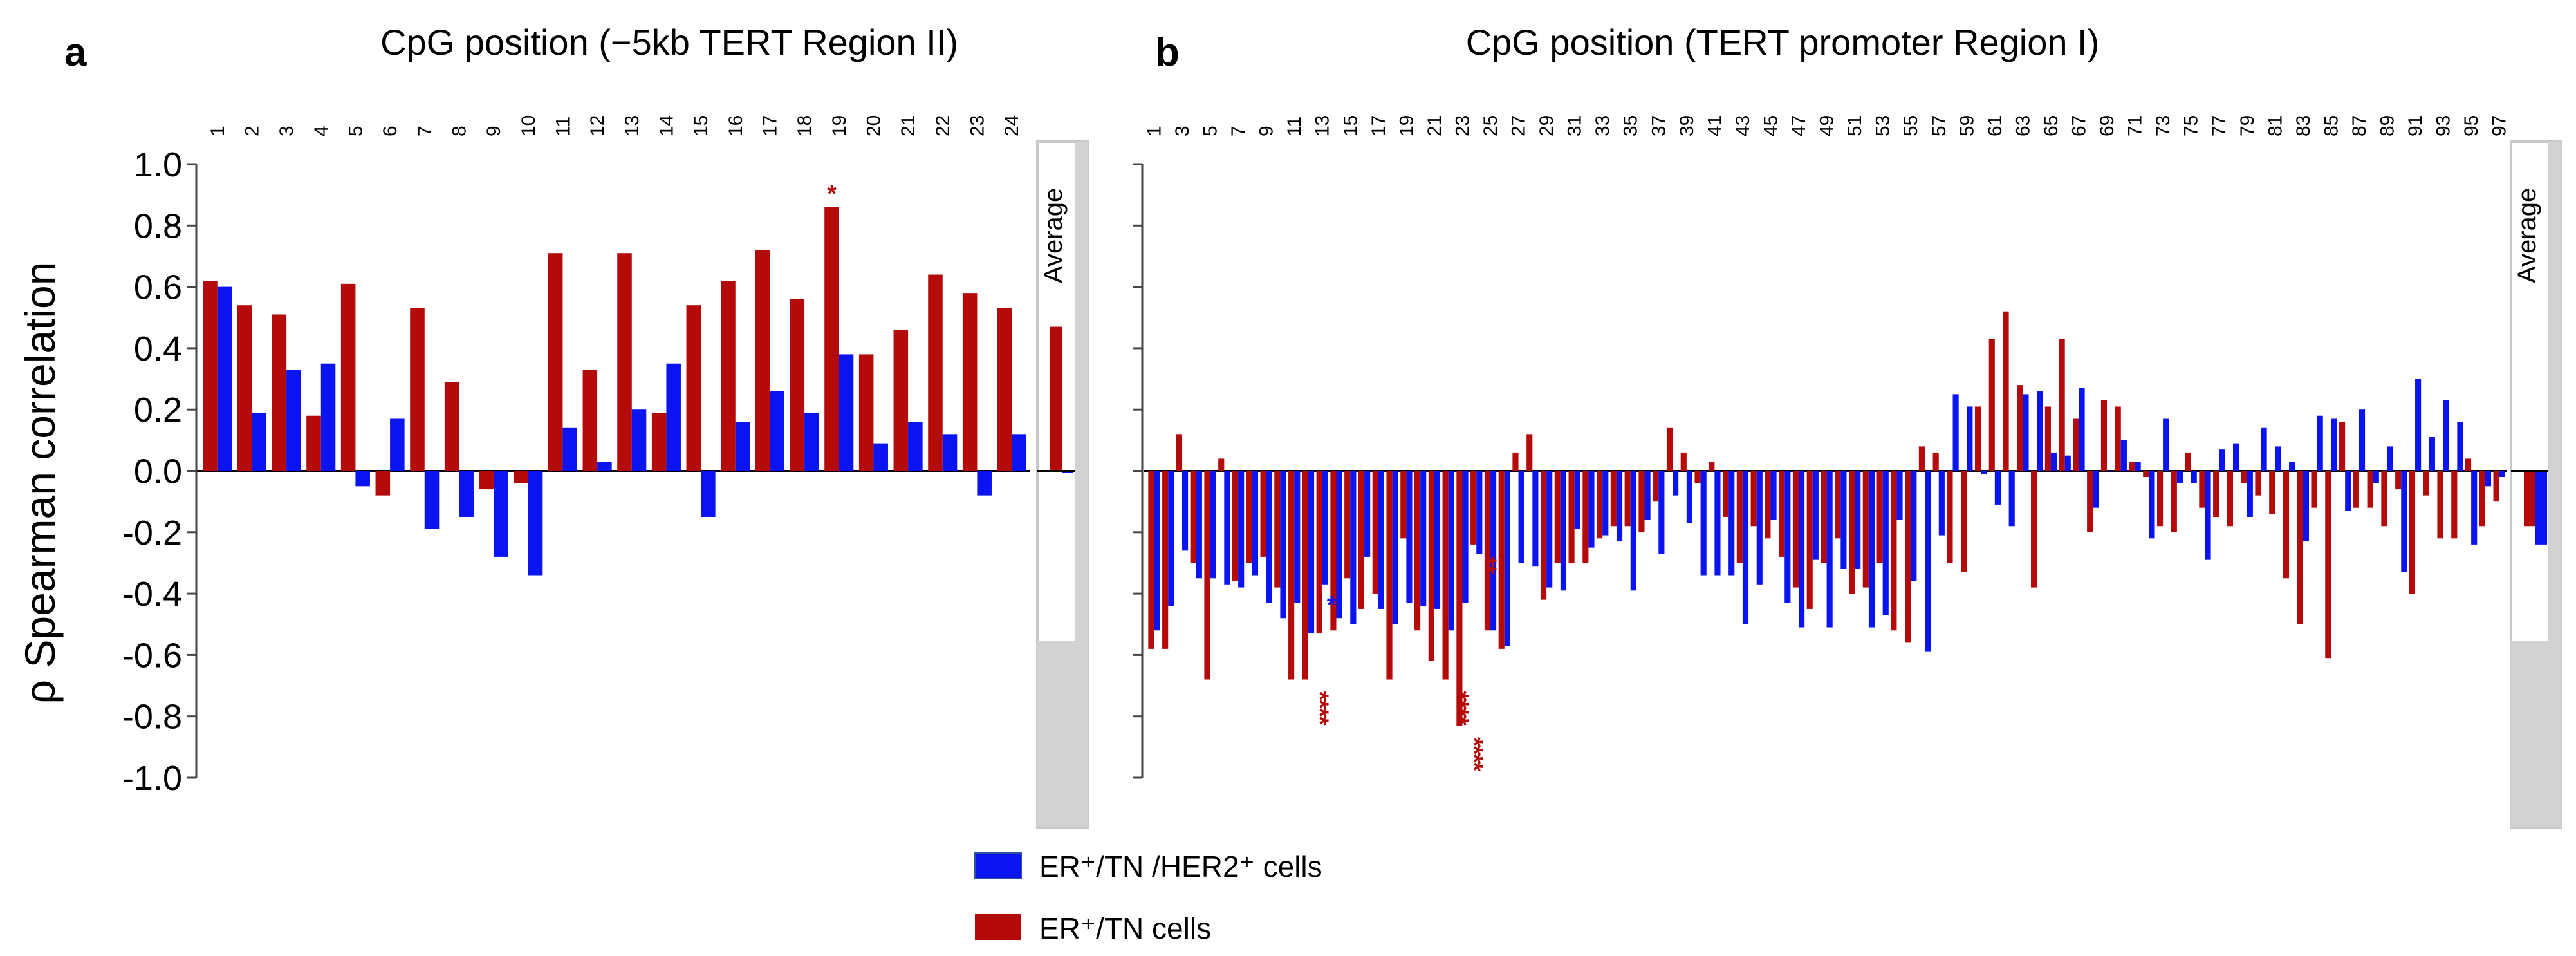 This screenshot has width=2576, height=956. Describe the element at coordinates (943, 125) in the screenshot. I see `x-tick-label: 22` at that location.